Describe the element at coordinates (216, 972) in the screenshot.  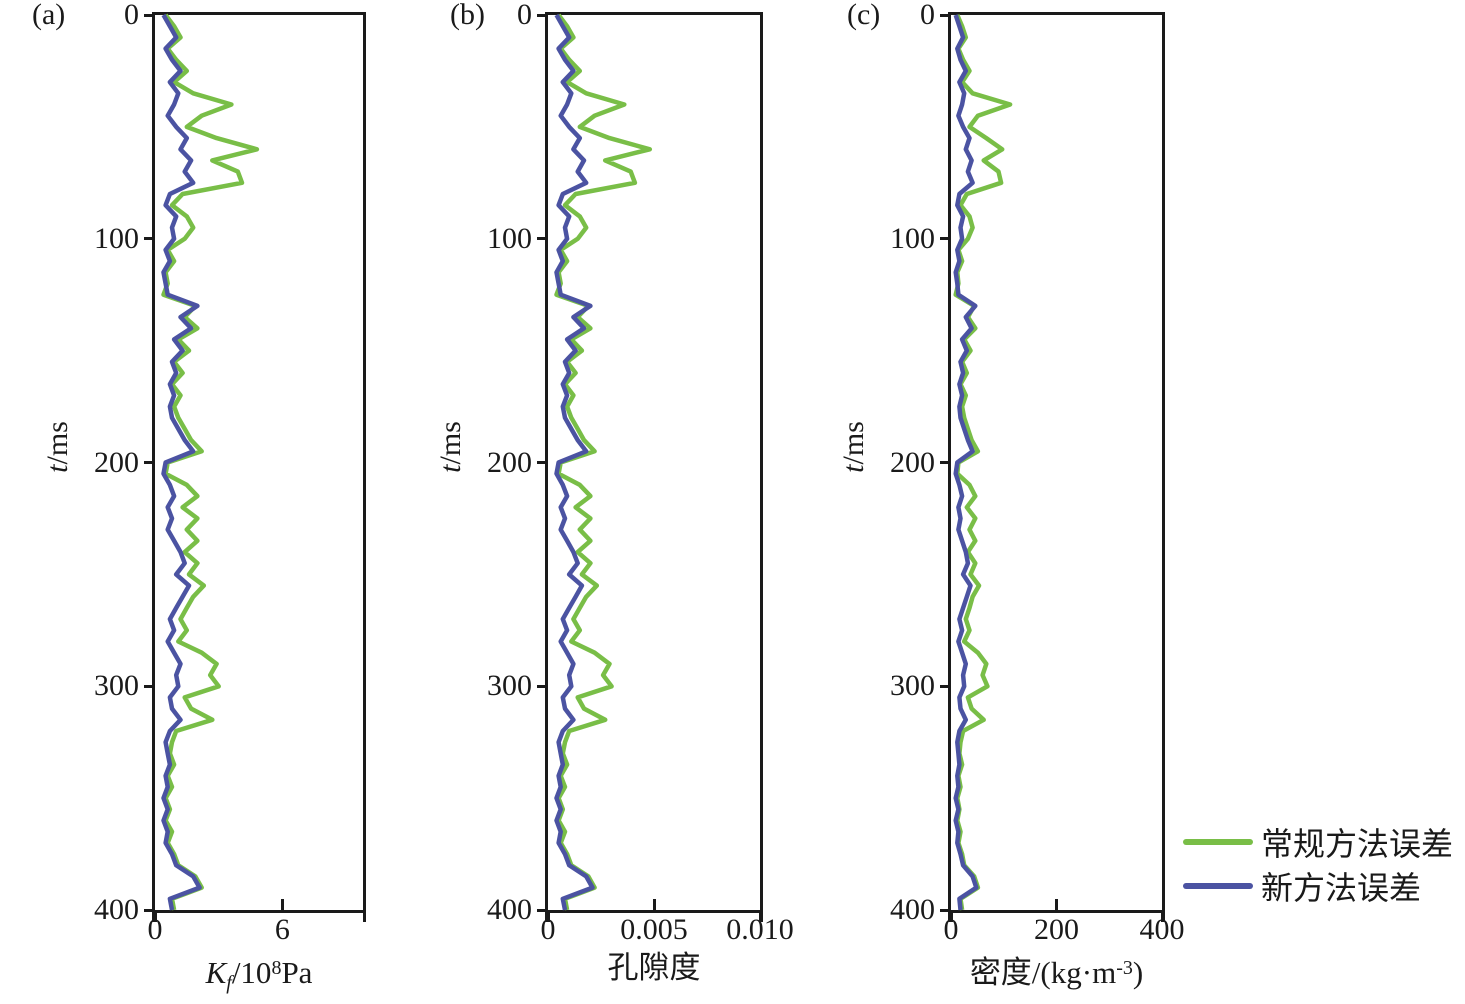
I see `x-axis-title-a-symbol: K` at that location.